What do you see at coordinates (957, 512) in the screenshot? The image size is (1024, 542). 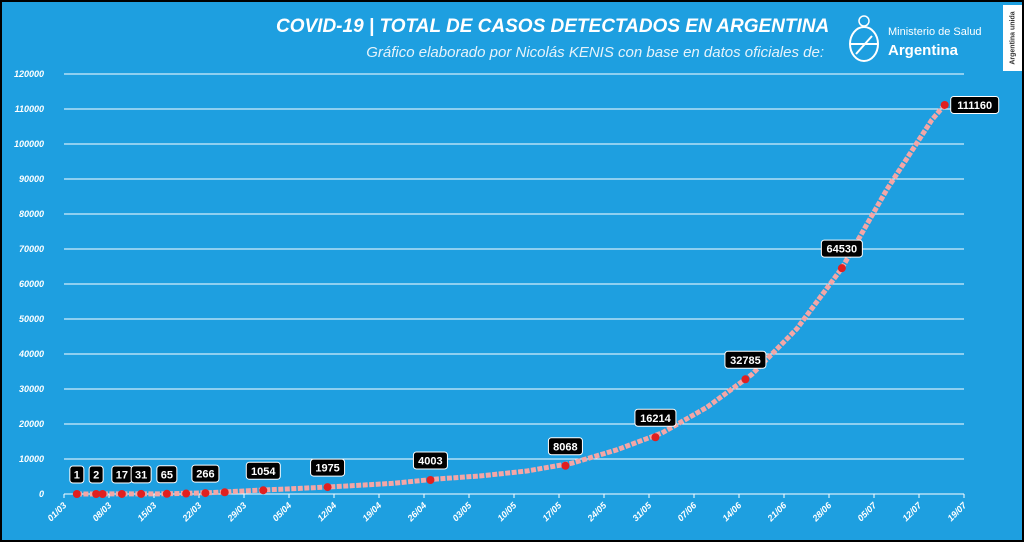 I see `x-tick-label: 19/07` at bounding box center [957, 512].